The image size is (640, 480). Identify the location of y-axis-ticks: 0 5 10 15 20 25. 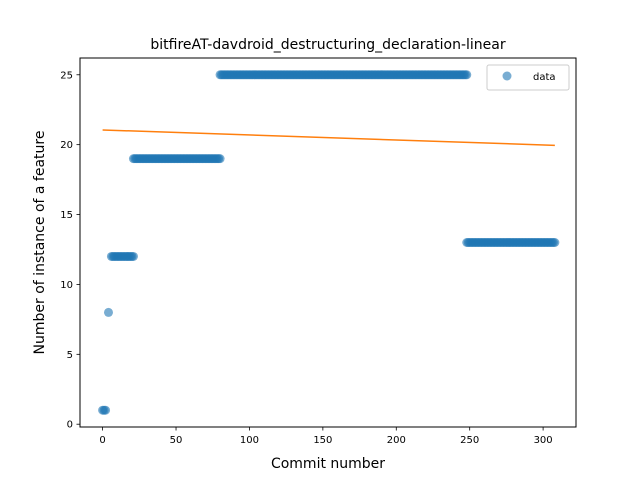
(70, 250).